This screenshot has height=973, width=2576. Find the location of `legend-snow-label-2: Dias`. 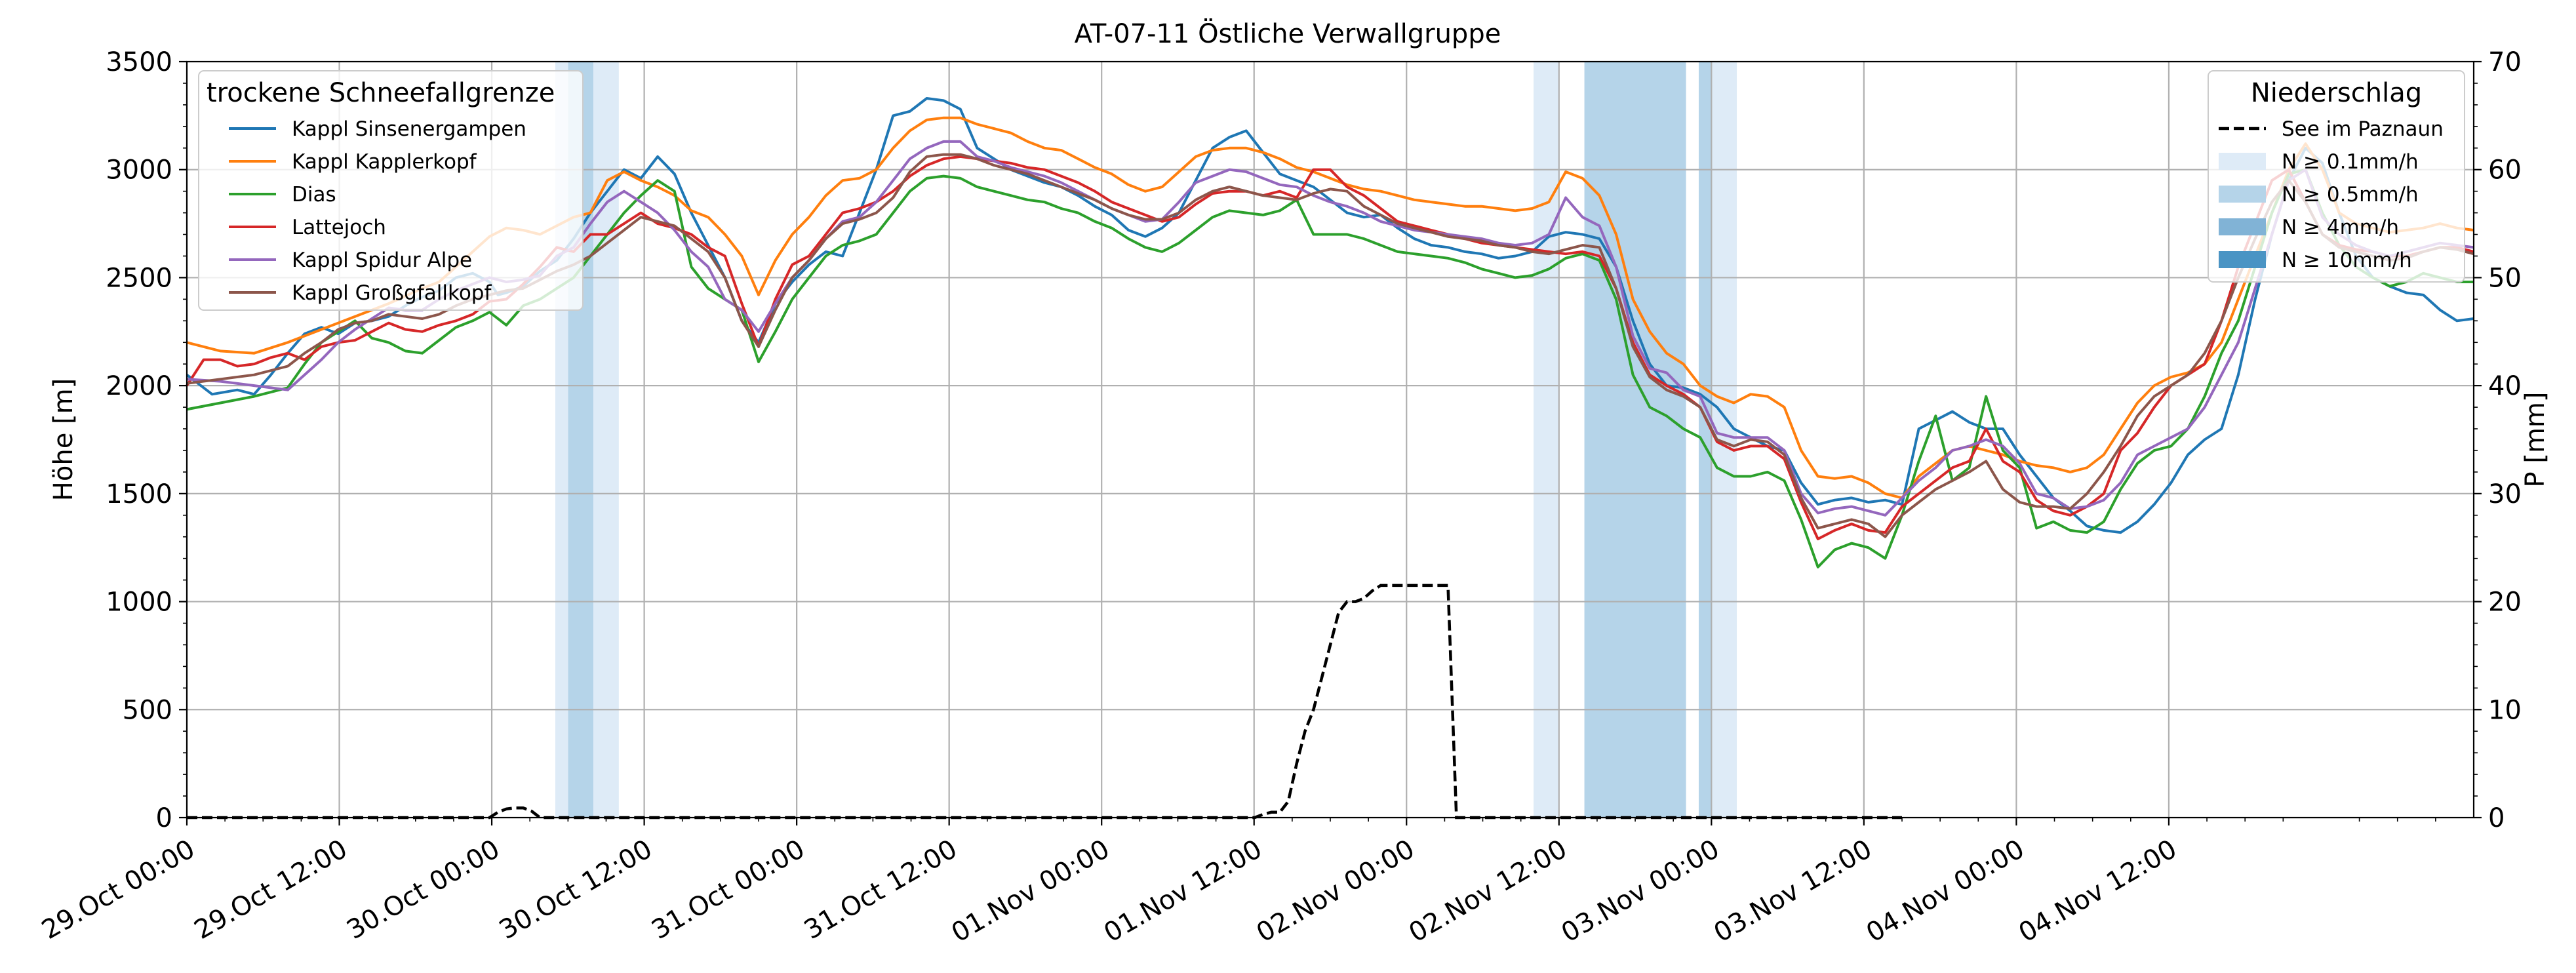

legend-snow-label-2: Dias is located at coordinates (314, 195).